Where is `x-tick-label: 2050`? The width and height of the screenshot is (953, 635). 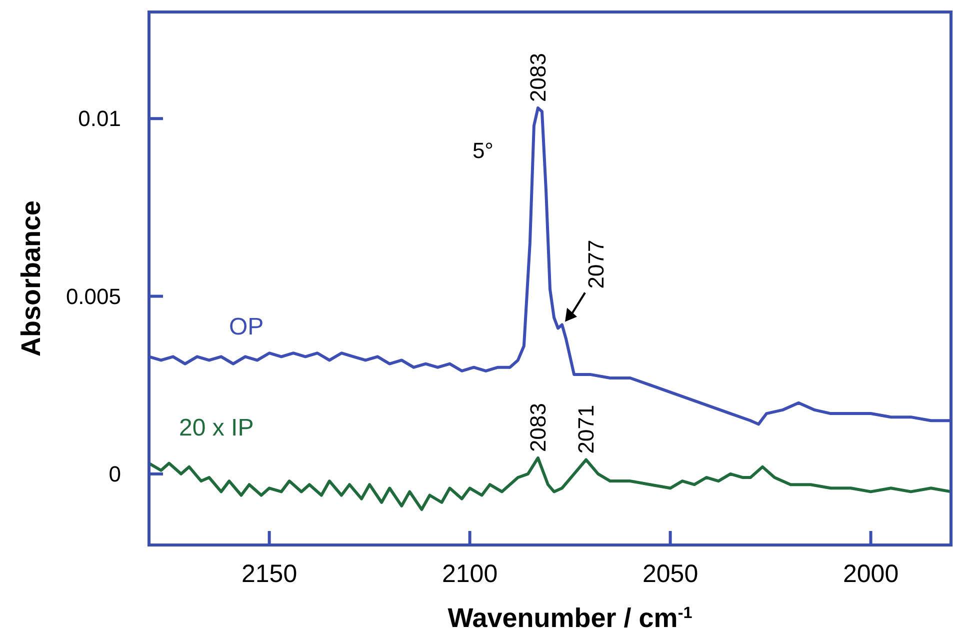 x-tick-label: 2050 is located at coordinates (670, 574).